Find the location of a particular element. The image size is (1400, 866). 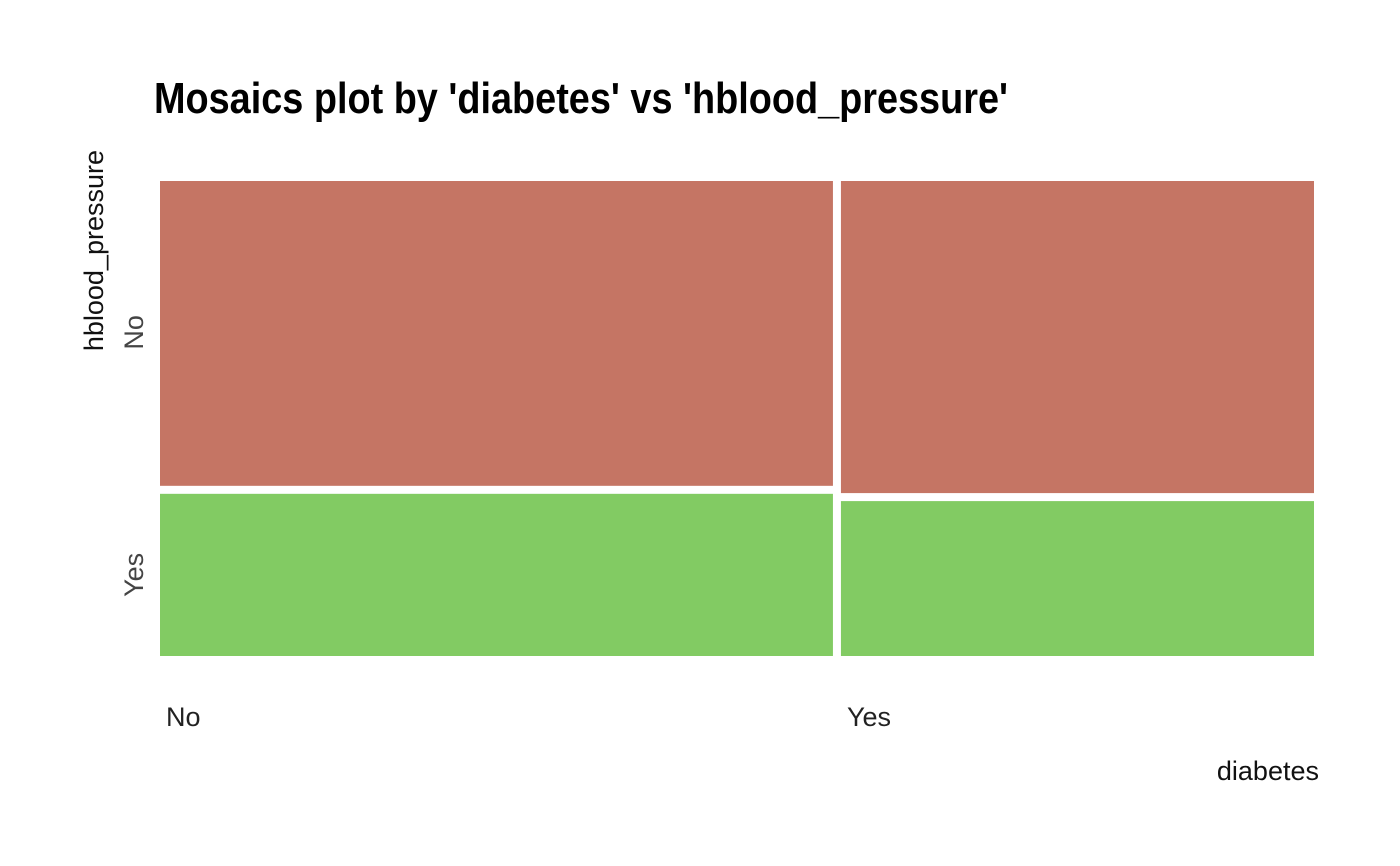

x-tick-labels: No Yes is located at coordinates (528, 717).